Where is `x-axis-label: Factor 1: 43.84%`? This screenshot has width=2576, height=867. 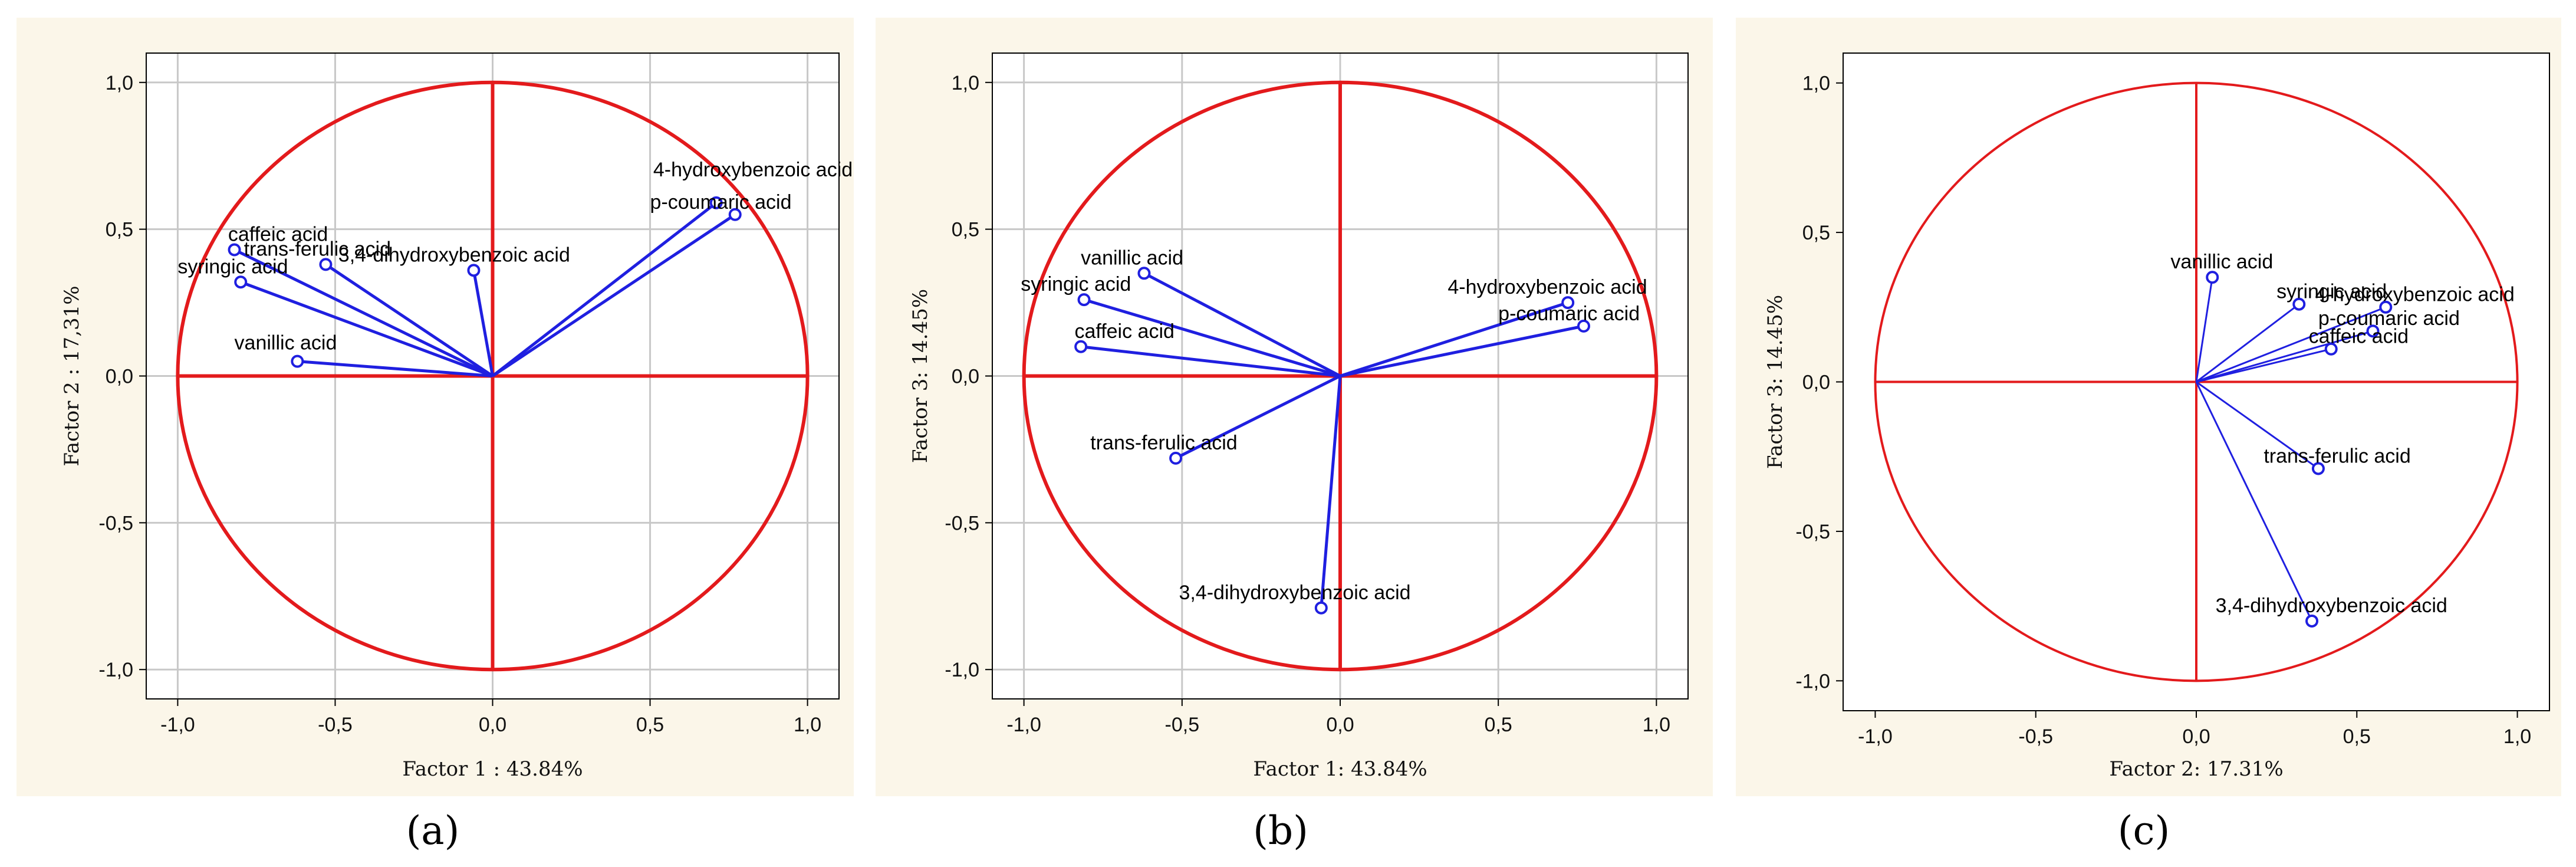 x-axis-label: Factor 1: 43.84% is located at coordinates (1340, 769).